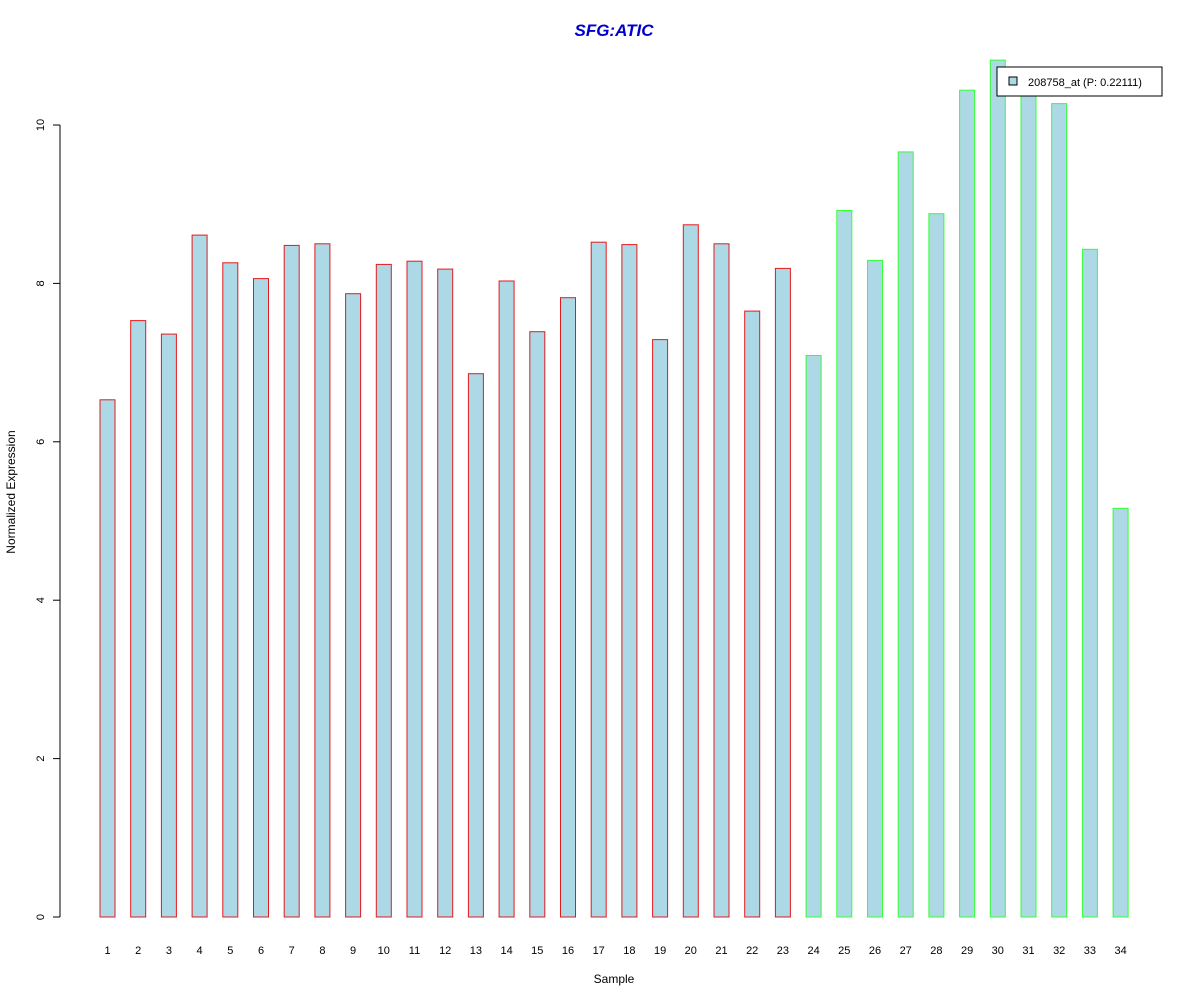 This screenshot has width=1200, height=1000. What do you see at coordinates (568, 951) in the screenshot?
I see `x-tick-label: 16` at bounding box center [568, 951].